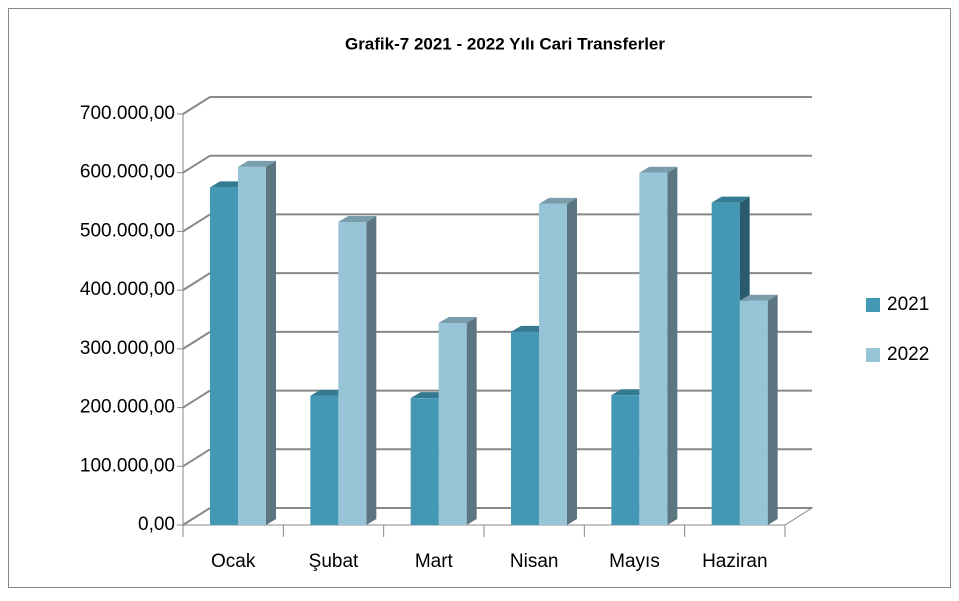 This screenshot has height=601, width=959. What do you see at coordinates (434, 561) in the screenshot?
I see `x-tick-label: Mart` at bounding box center [434, 561].